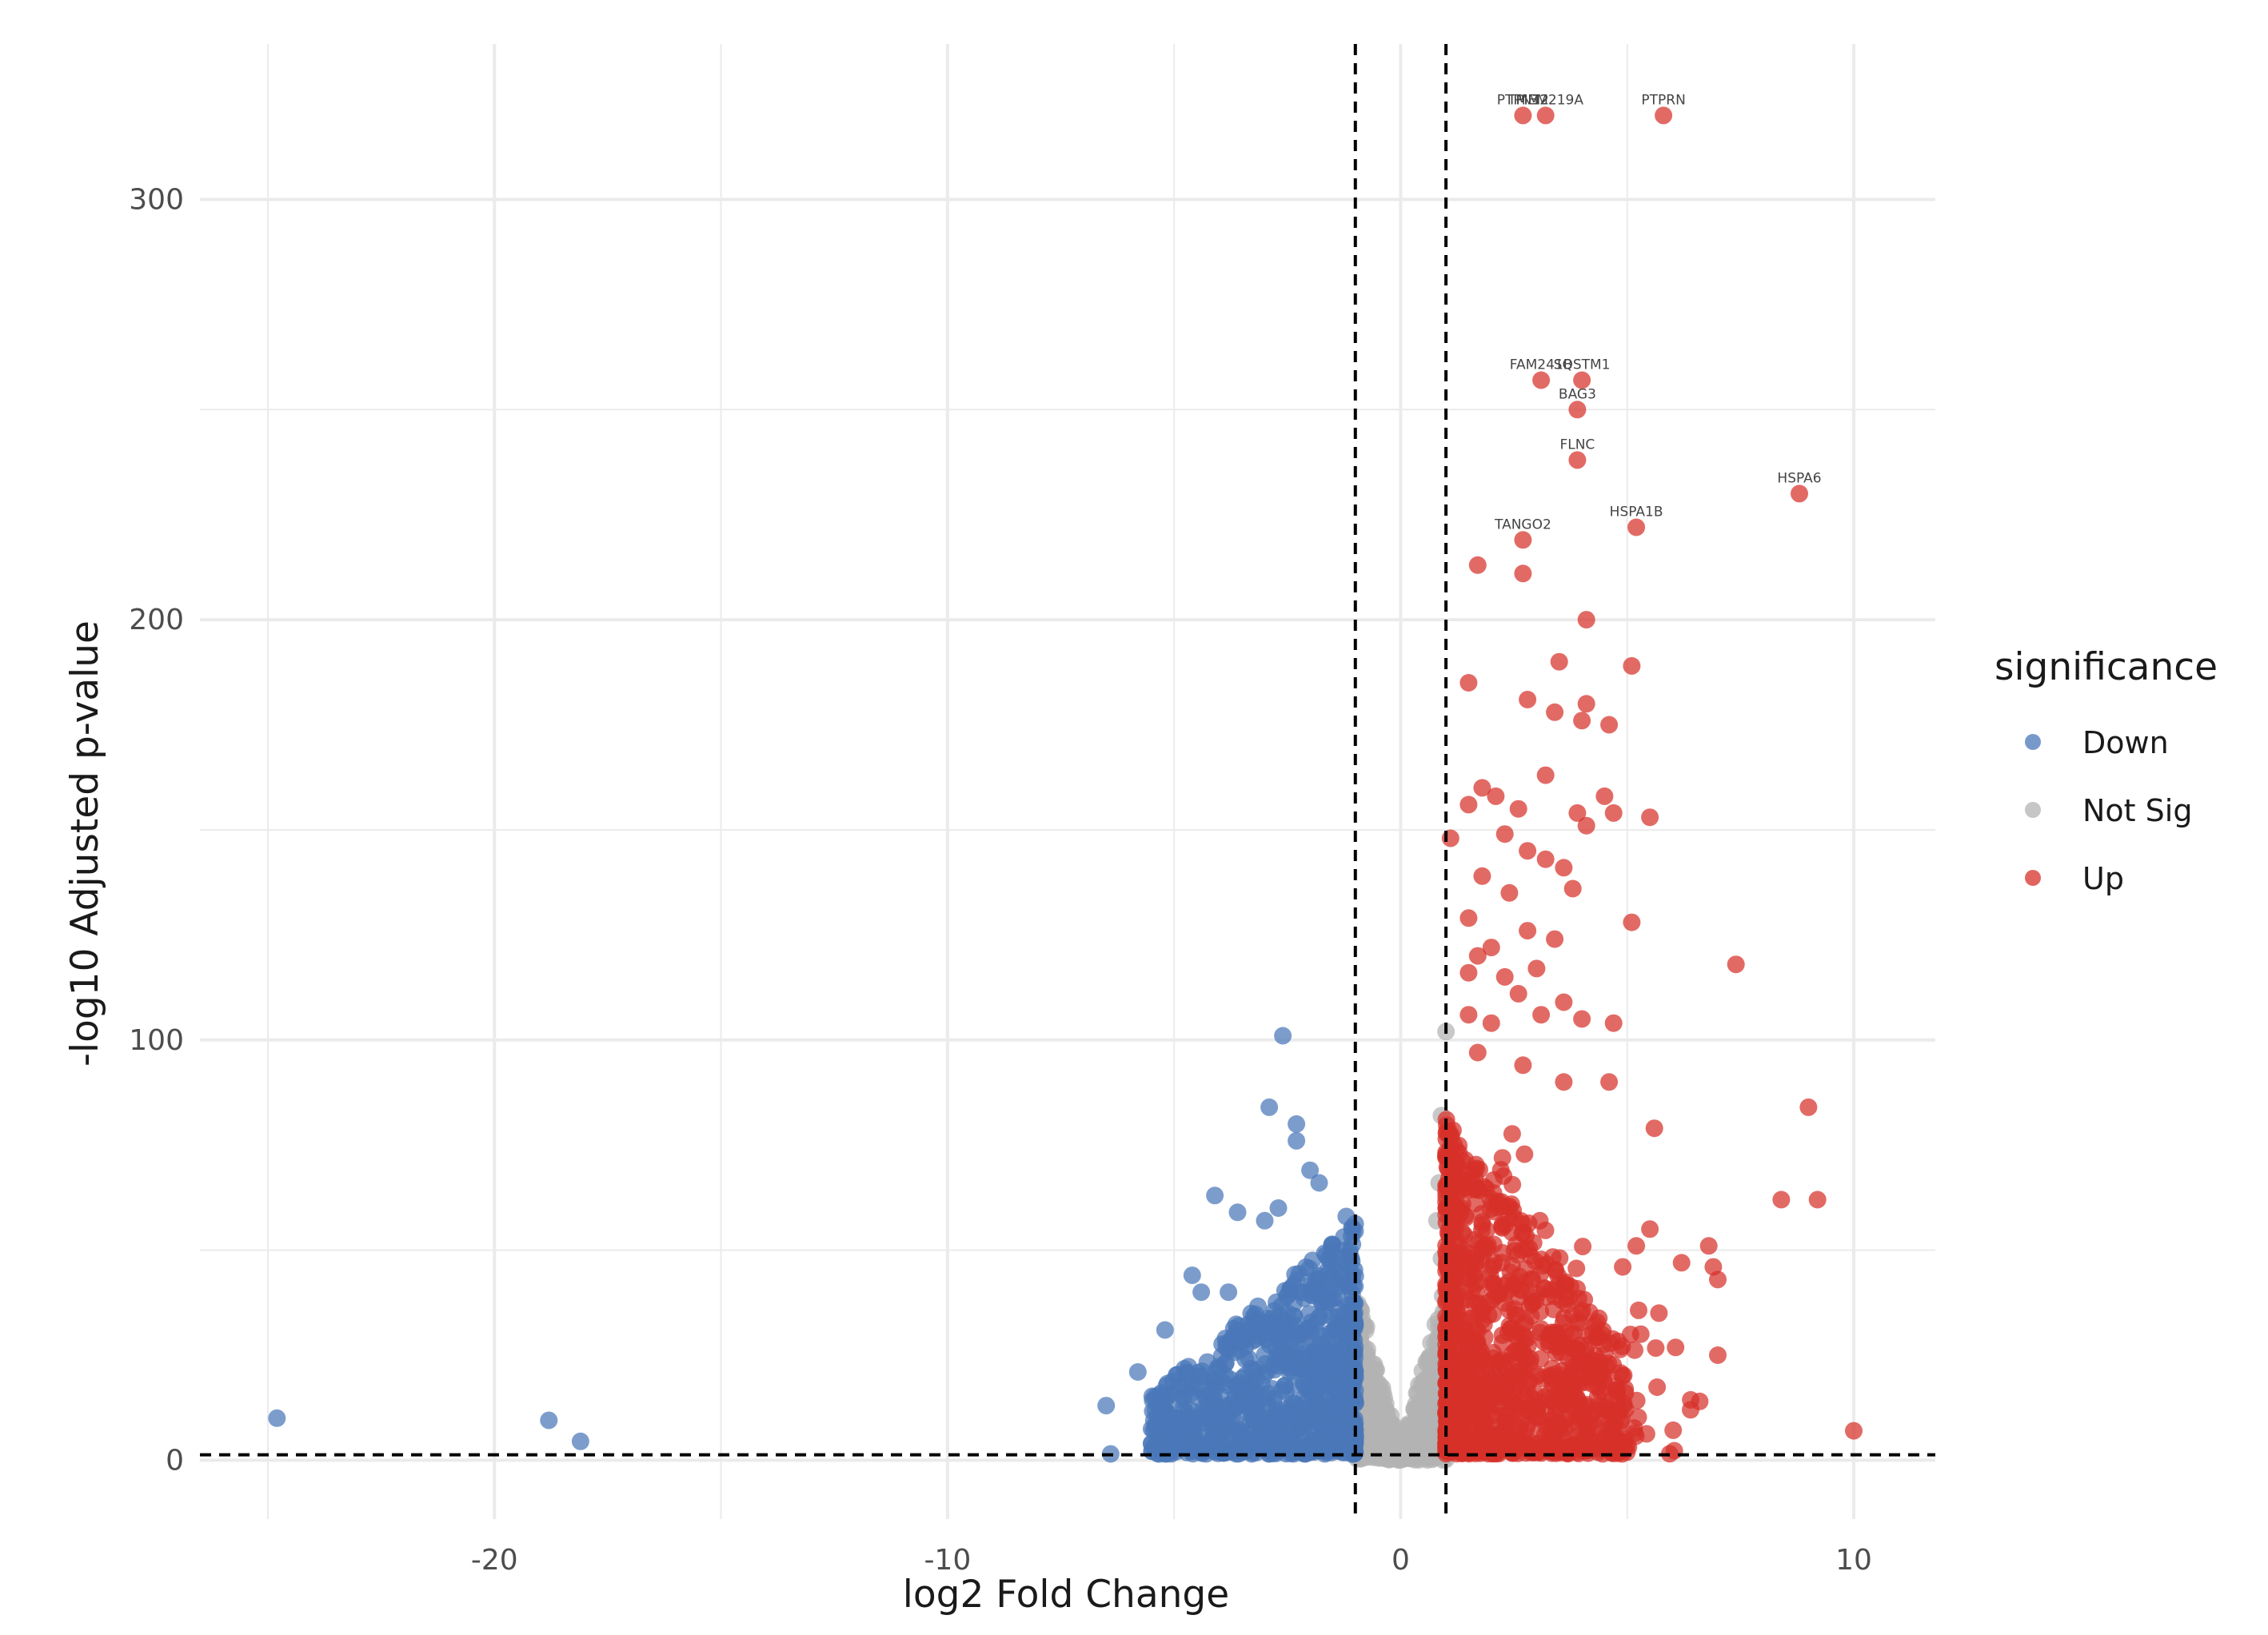  What do you see at coordinates (175, 1460) in the screenshot?
I see `y-tick-label: 0` at bounding box center [175, 1460].